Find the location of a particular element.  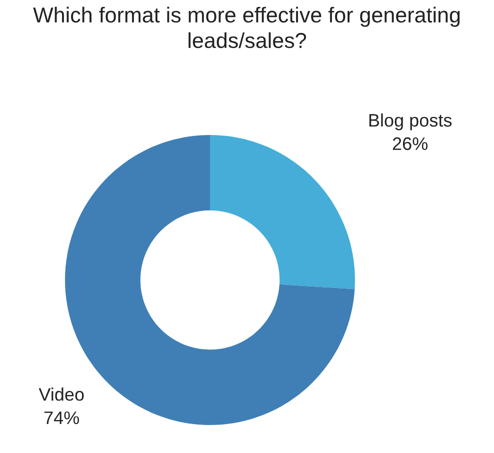

data-label: 74% is located at coordinates (62, 417).